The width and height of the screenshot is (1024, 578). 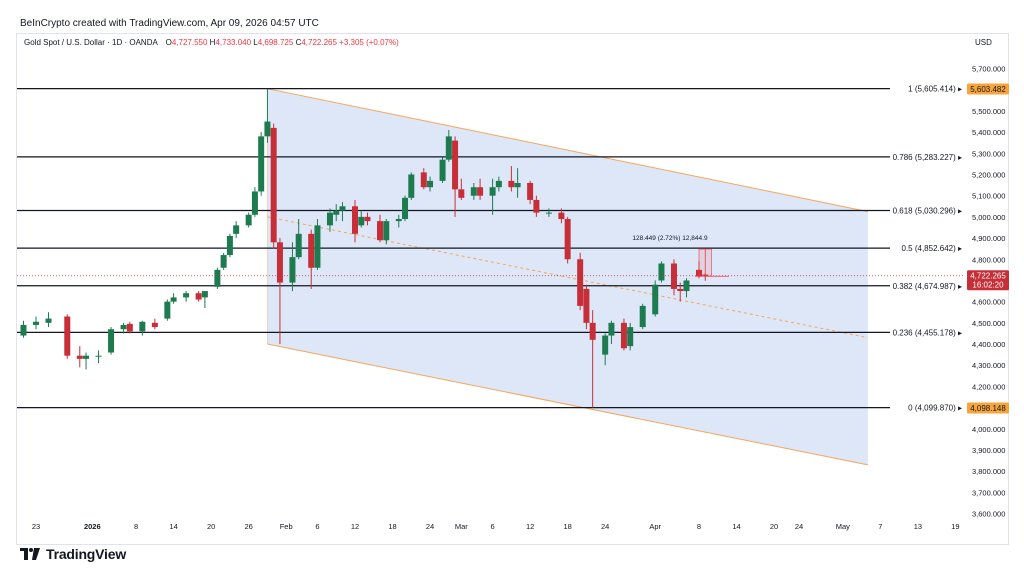 I want to click on currency-label: USD, so click(x=983, y=42).